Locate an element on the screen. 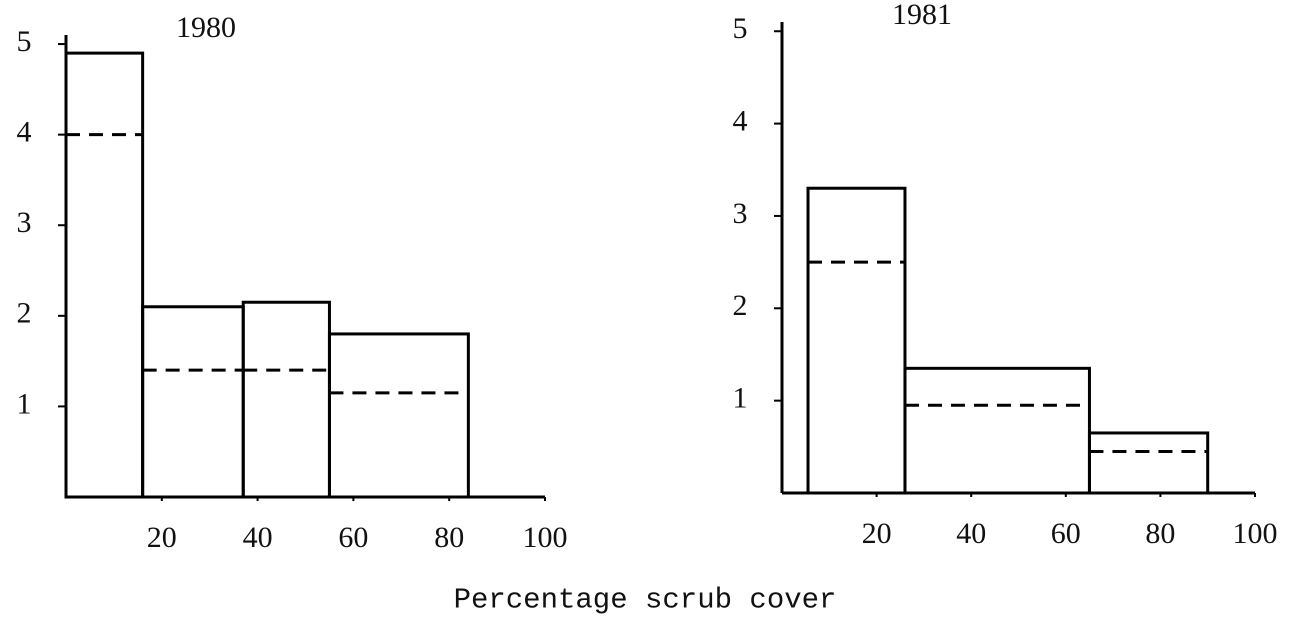  chart-title: 1980 is located at coordinates (206, 27).